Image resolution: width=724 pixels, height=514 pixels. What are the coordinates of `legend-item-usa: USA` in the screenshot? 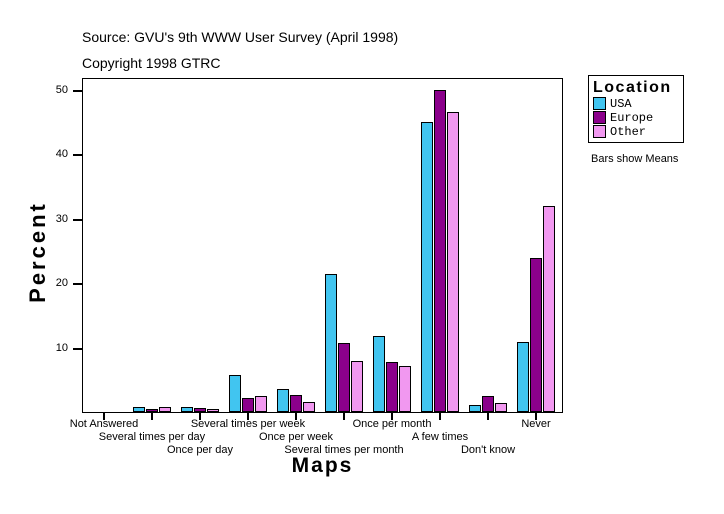 It's located at (638, 103).